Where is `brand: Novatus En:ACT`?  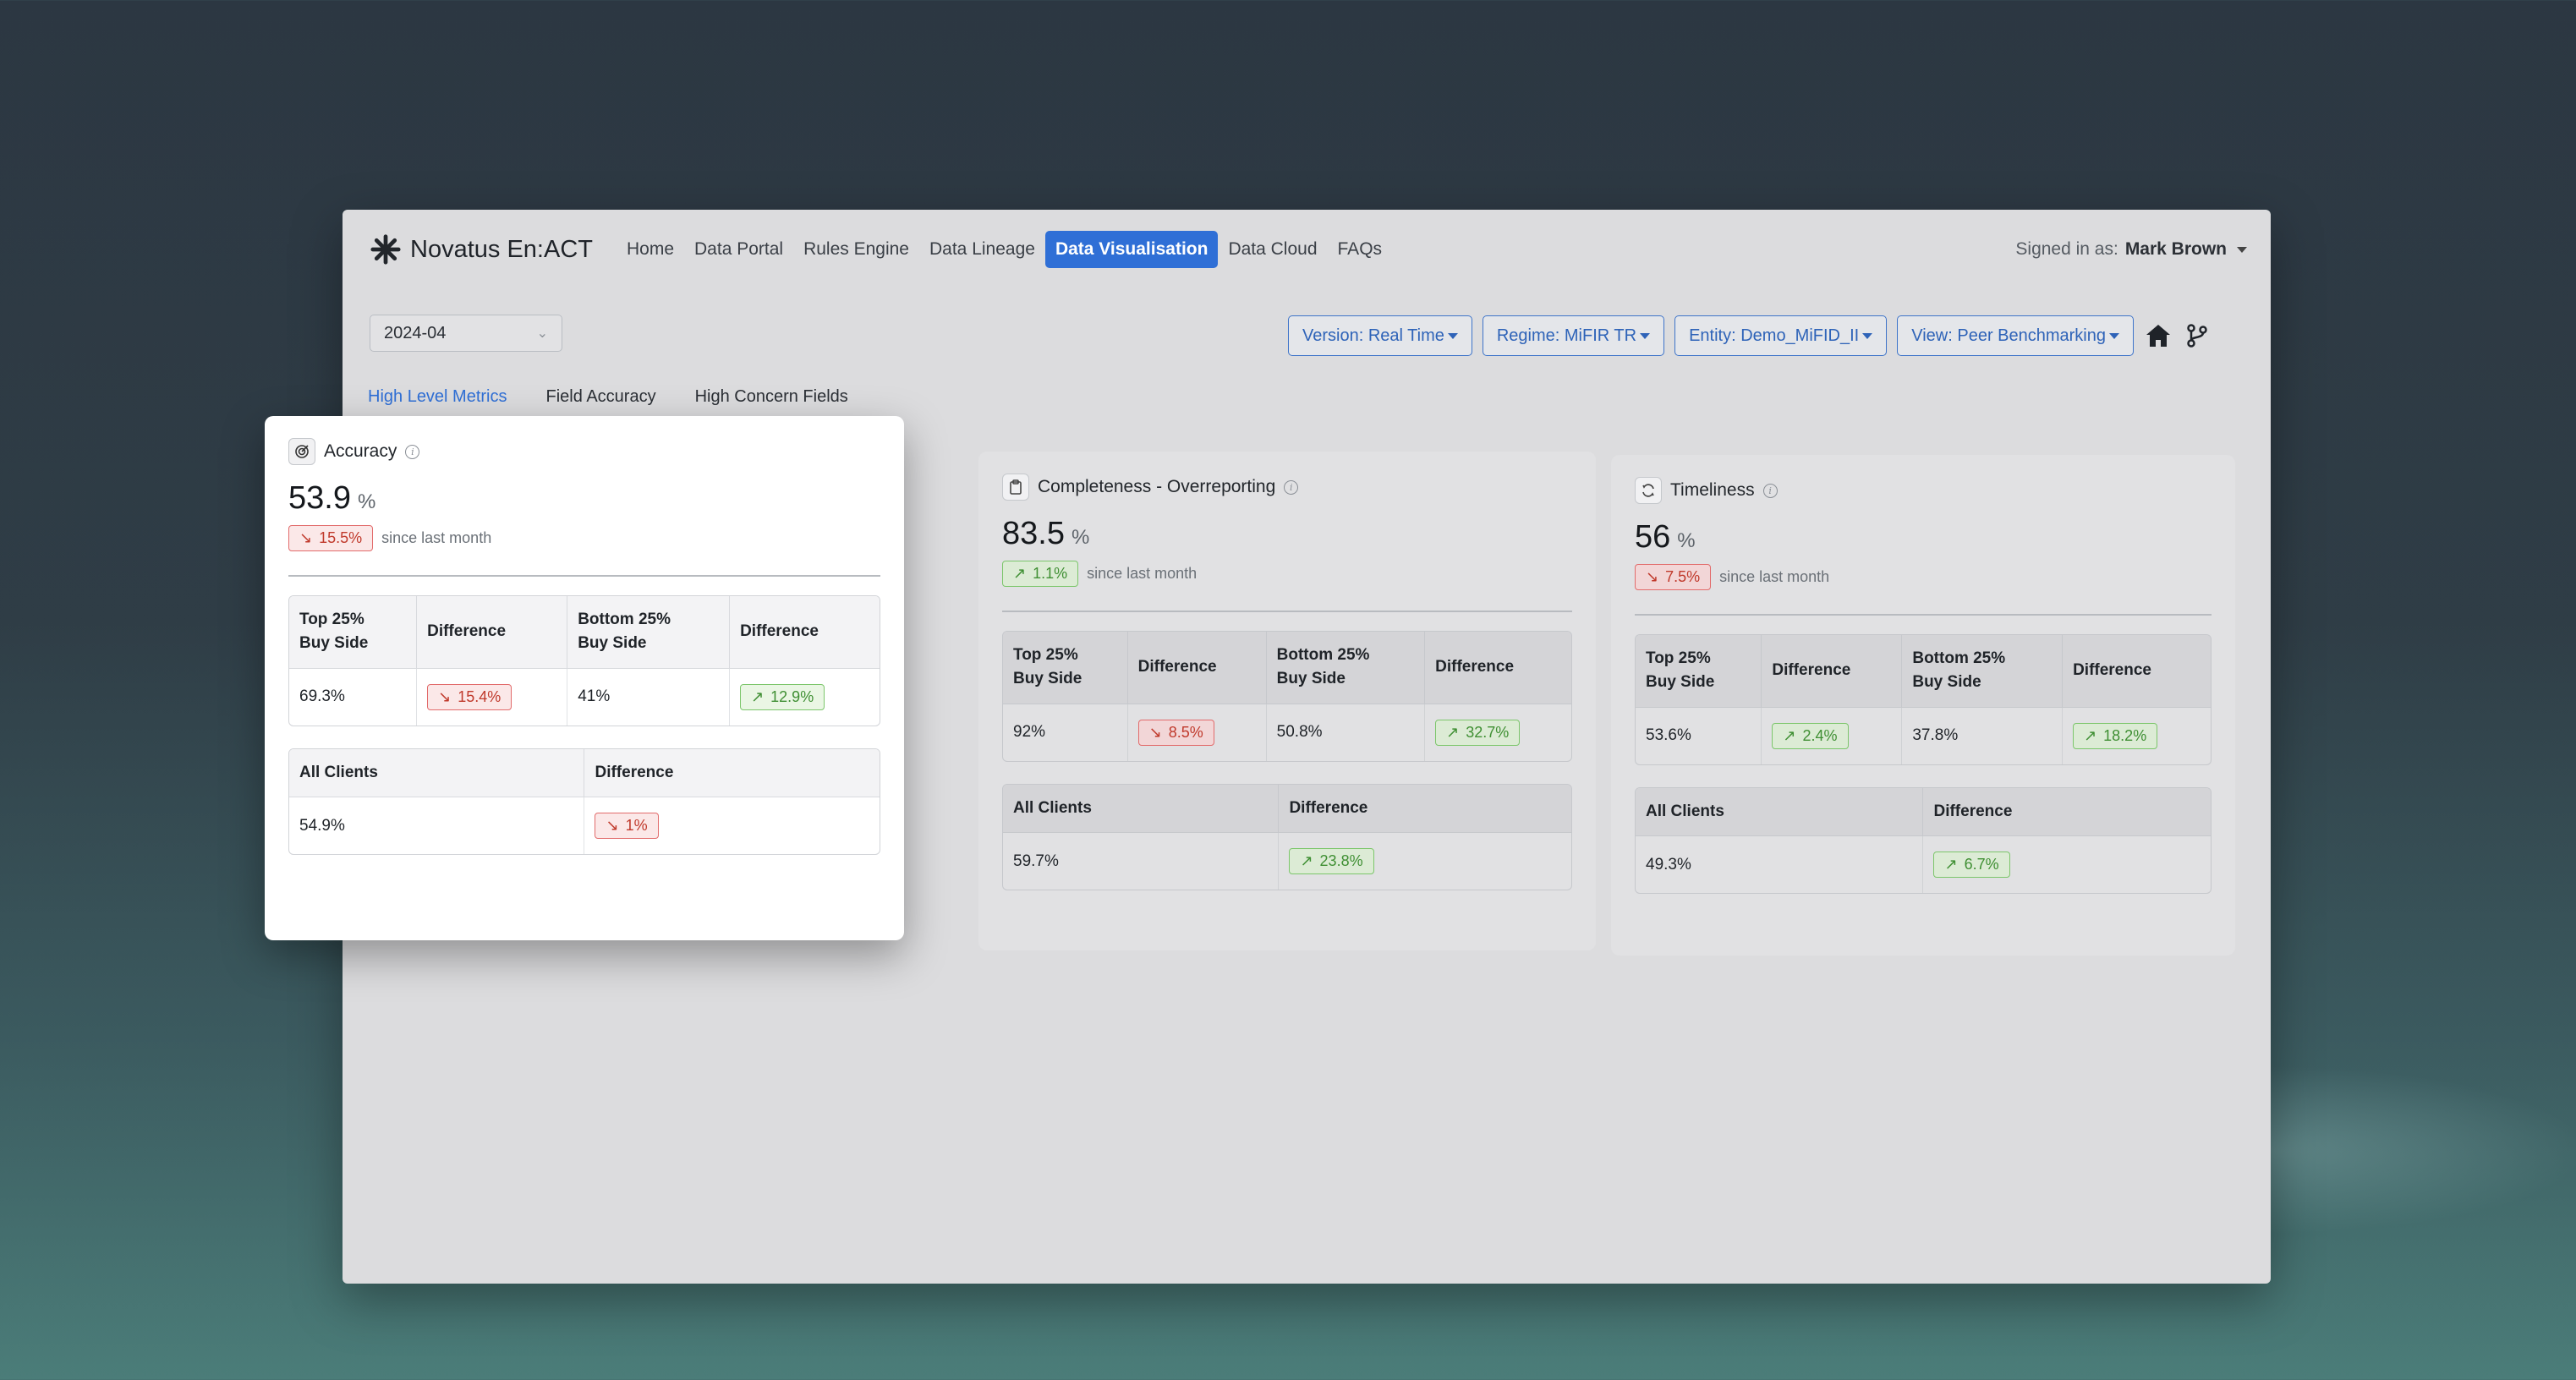
brand: Novatus En:ACT is located at coordinates (481, 249).